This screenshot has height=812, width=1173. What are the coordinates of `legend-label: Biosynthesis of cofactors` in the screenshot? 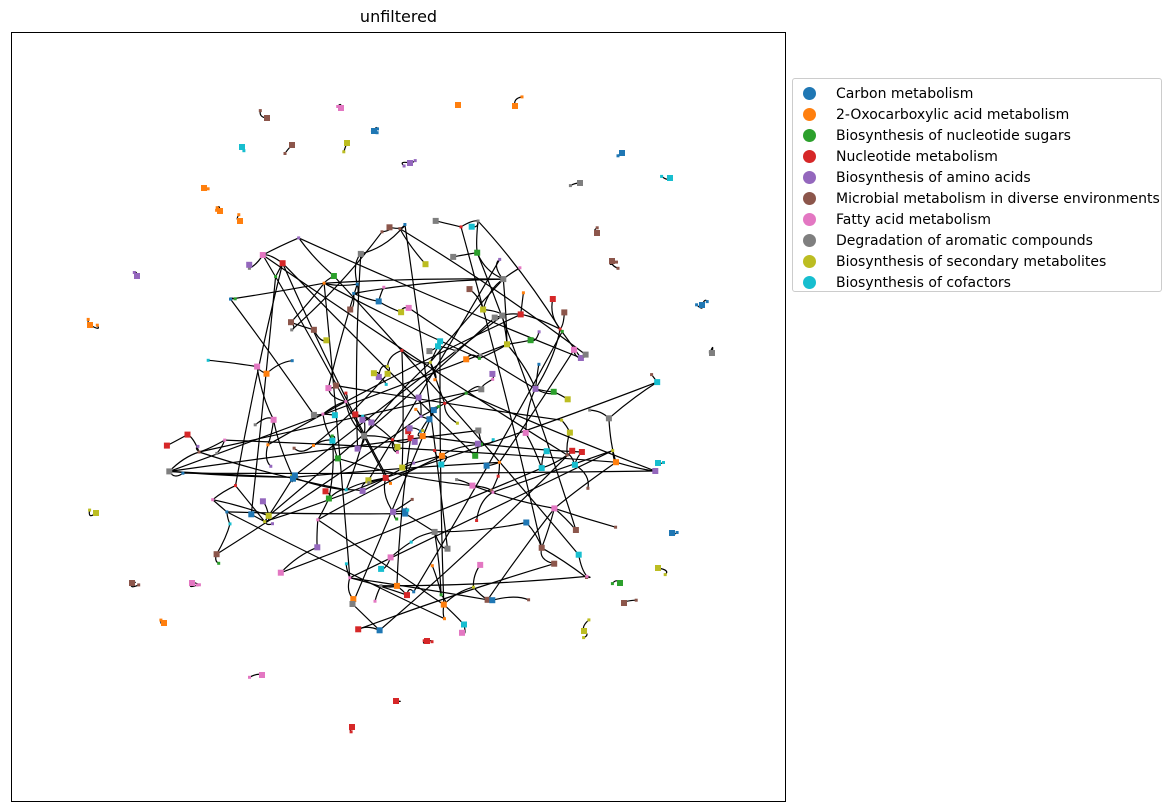 It's located at (923, 282).